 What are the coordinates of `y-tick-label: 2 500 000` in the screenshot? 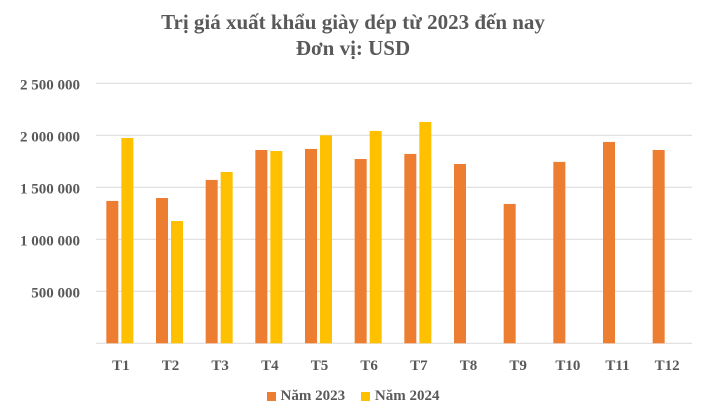 It's located at (50, 85).